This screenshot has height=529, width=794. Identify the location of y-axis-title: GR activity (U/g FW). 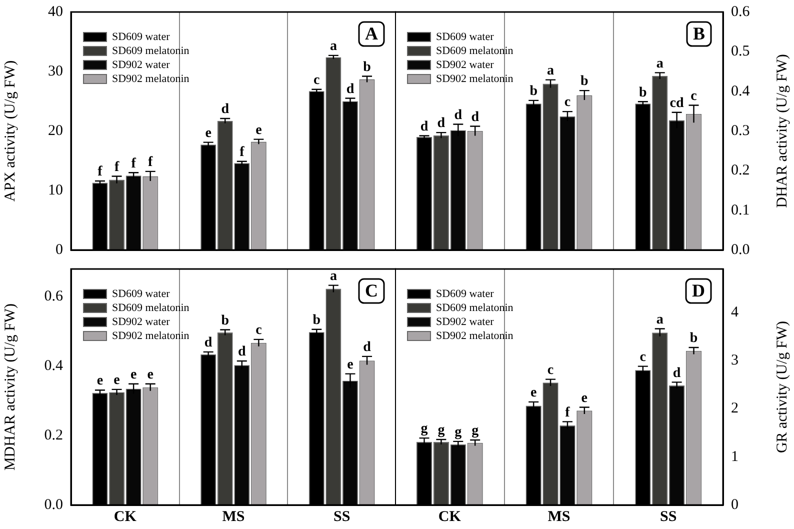
(783, 387).